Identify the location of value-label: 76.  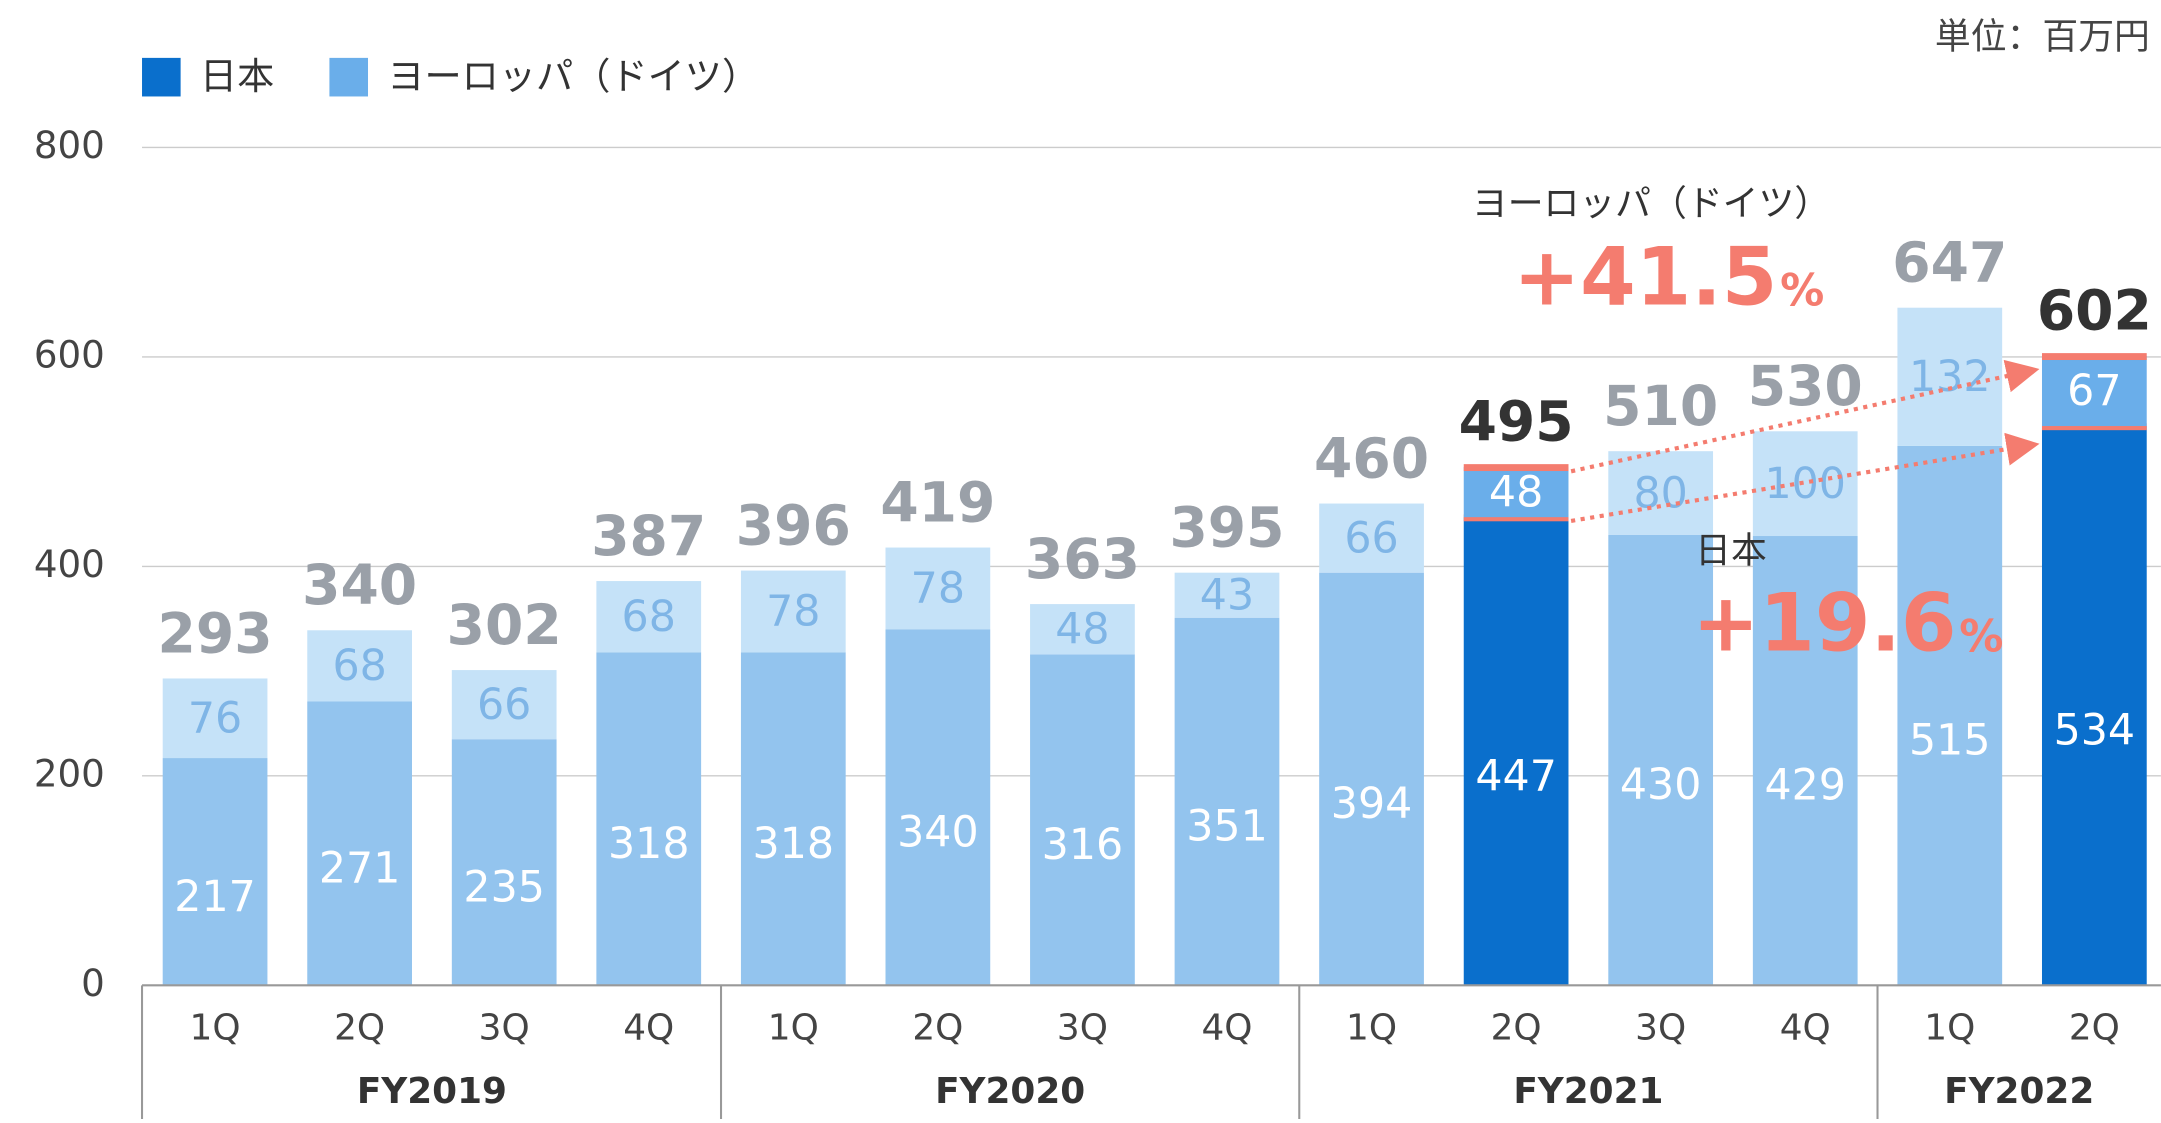
(215, 719).